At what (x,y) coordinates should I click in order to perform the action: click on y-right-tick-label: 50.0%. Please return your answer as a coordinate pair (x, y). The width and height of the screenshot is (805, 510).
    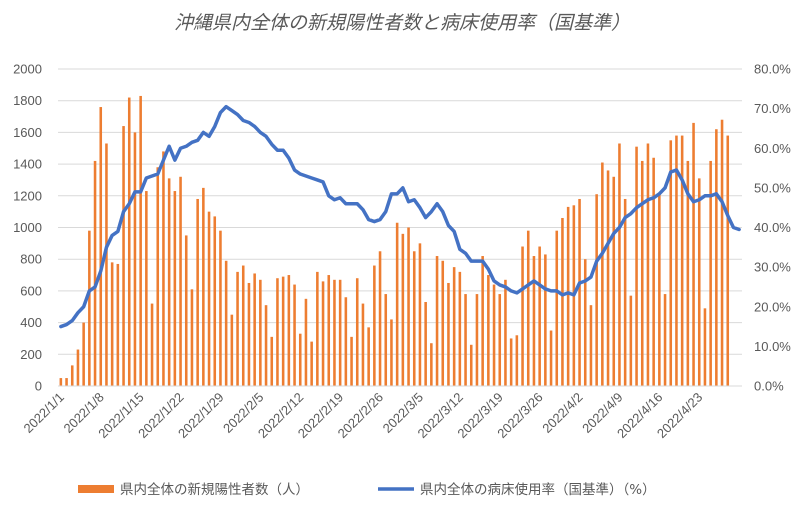
    Looking at the image, I should click on (772, 187).